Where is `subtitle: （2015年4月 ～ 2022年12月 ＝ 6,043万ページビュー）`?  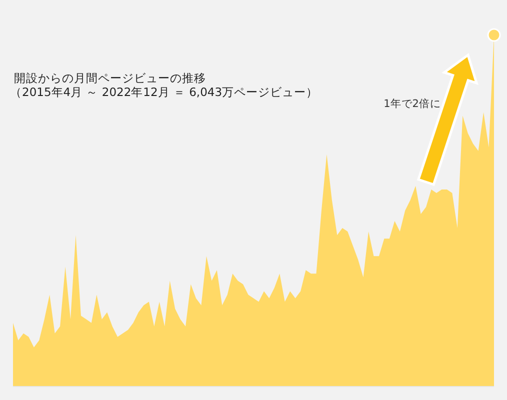
subtitle: （2015年4月 ～ 2022年12月 ＝ 6,043万ページビュー） is located at coordinates (164, 92).